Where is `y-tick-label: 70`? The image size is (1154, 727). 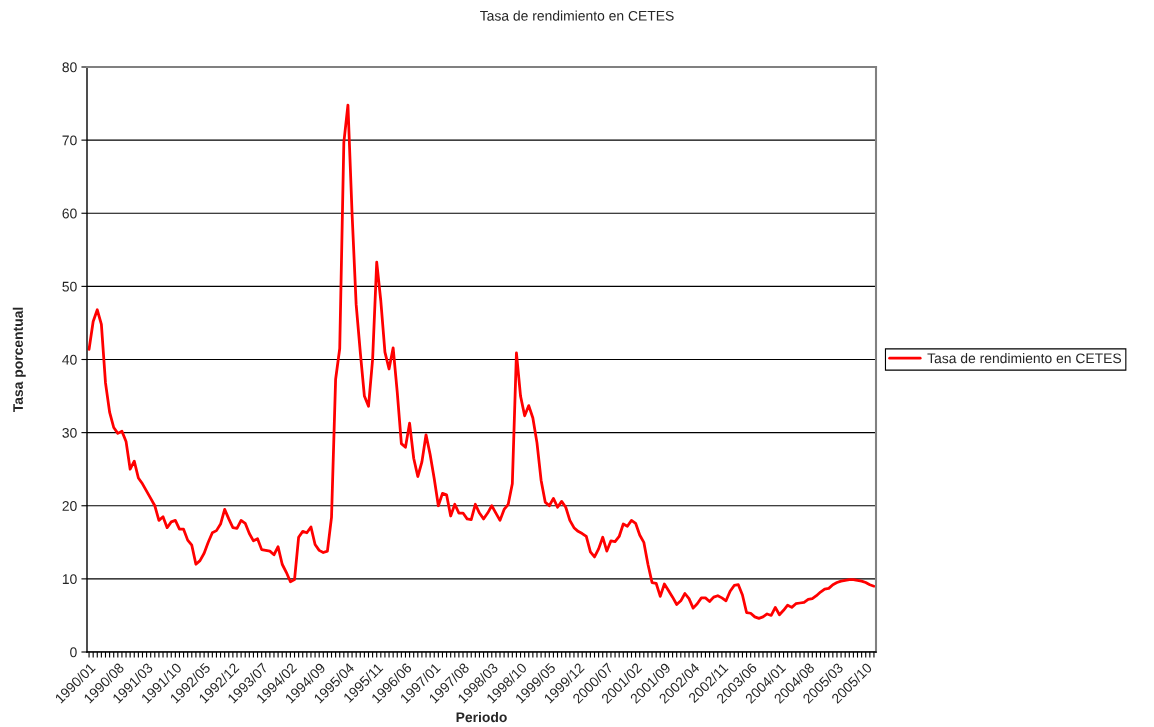
y-tick-label: 70 is located at coordinates (69, 140).